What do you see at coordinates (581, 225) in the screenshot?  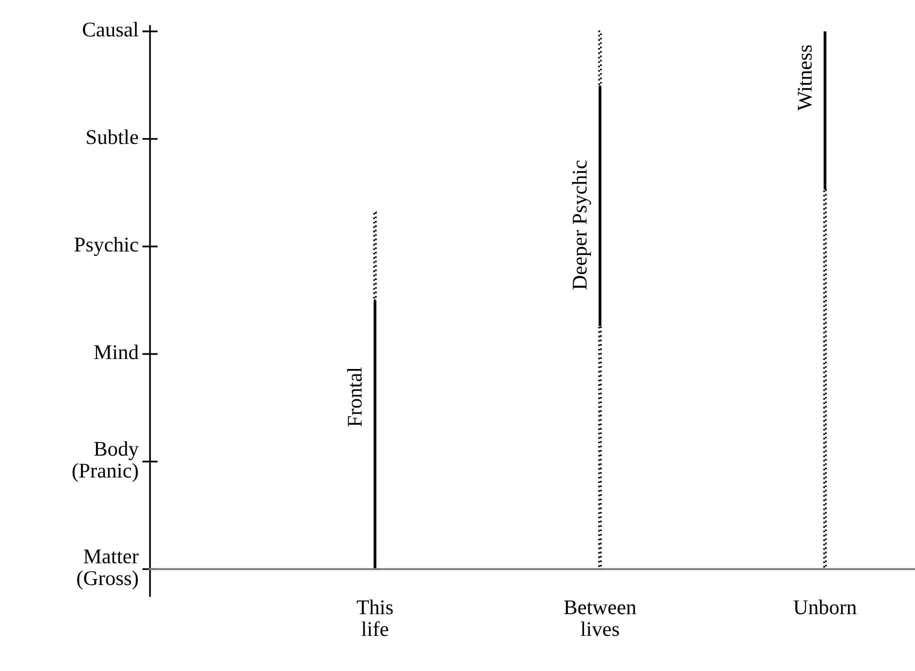 I see `annotation: Deeper Psychic` at bounding box center [581, 225].